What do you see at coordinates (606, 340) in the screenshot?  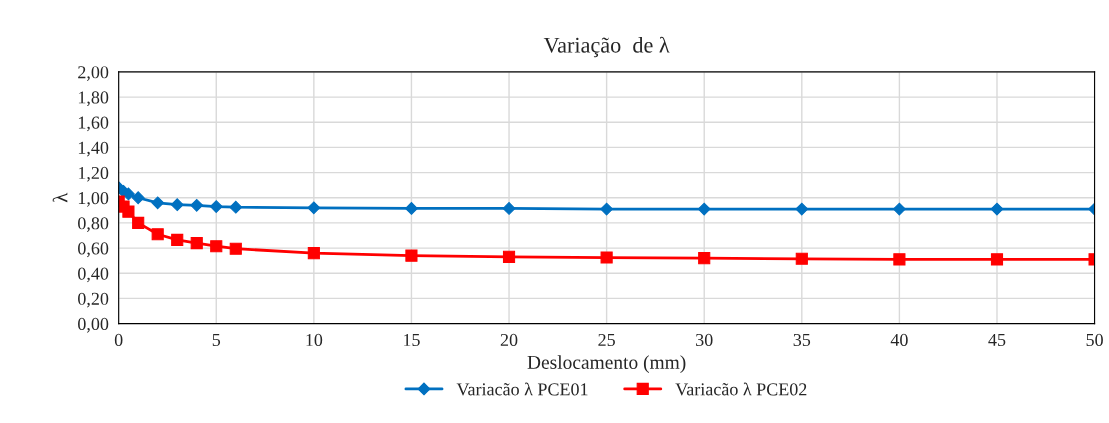 I see `x-tick-label: 25` at bounding box center [606, 340].